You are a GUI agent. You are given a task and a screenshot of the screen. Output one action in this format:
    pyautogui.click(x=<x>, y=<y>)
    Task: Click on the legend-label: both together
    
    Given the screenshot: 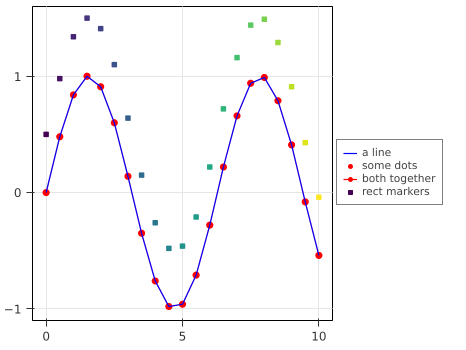 What is the action you would take?
    pyautogui.click(x=399, y=178)
    